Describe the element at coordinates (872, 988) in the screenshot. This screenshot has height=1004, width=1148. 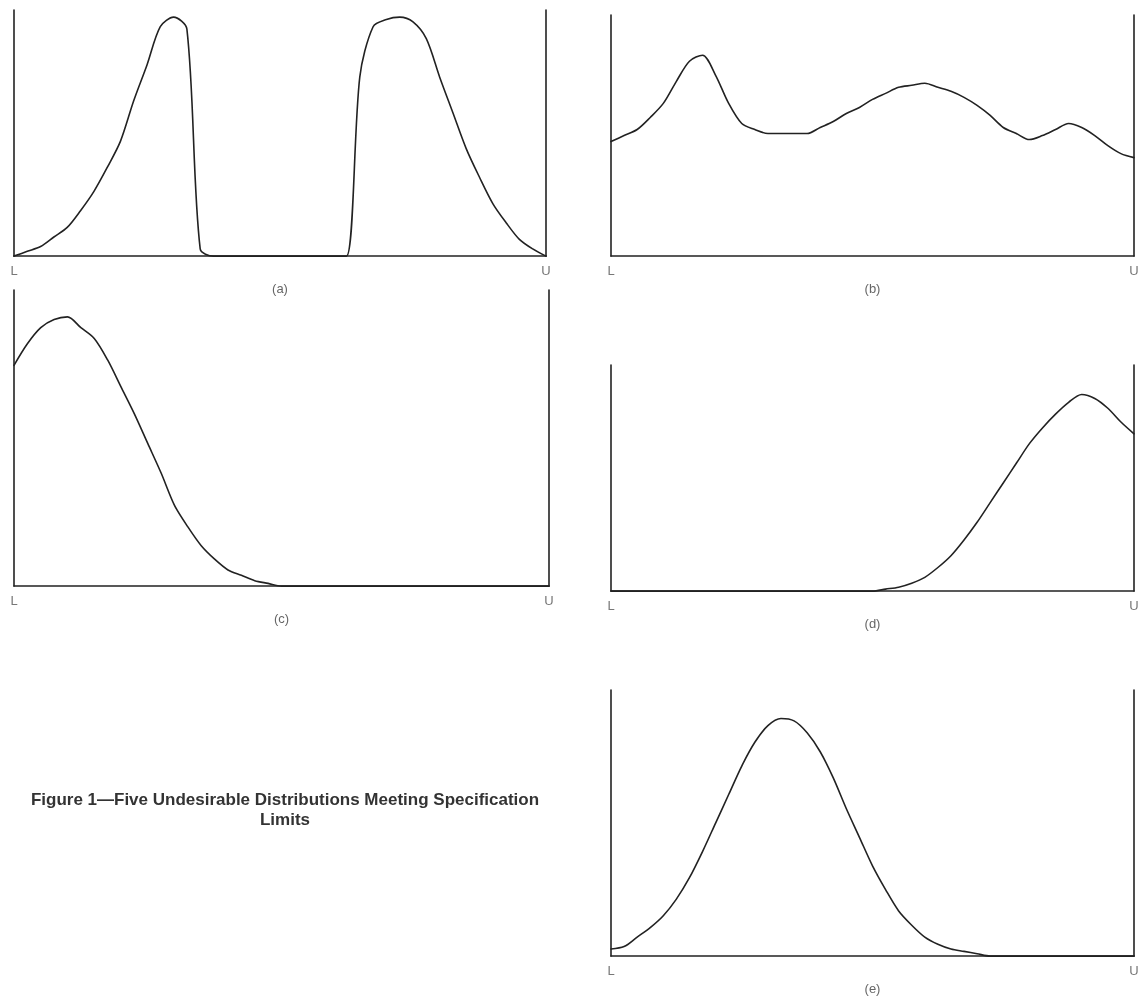
I see `x-axis-title: (e)` at that location.